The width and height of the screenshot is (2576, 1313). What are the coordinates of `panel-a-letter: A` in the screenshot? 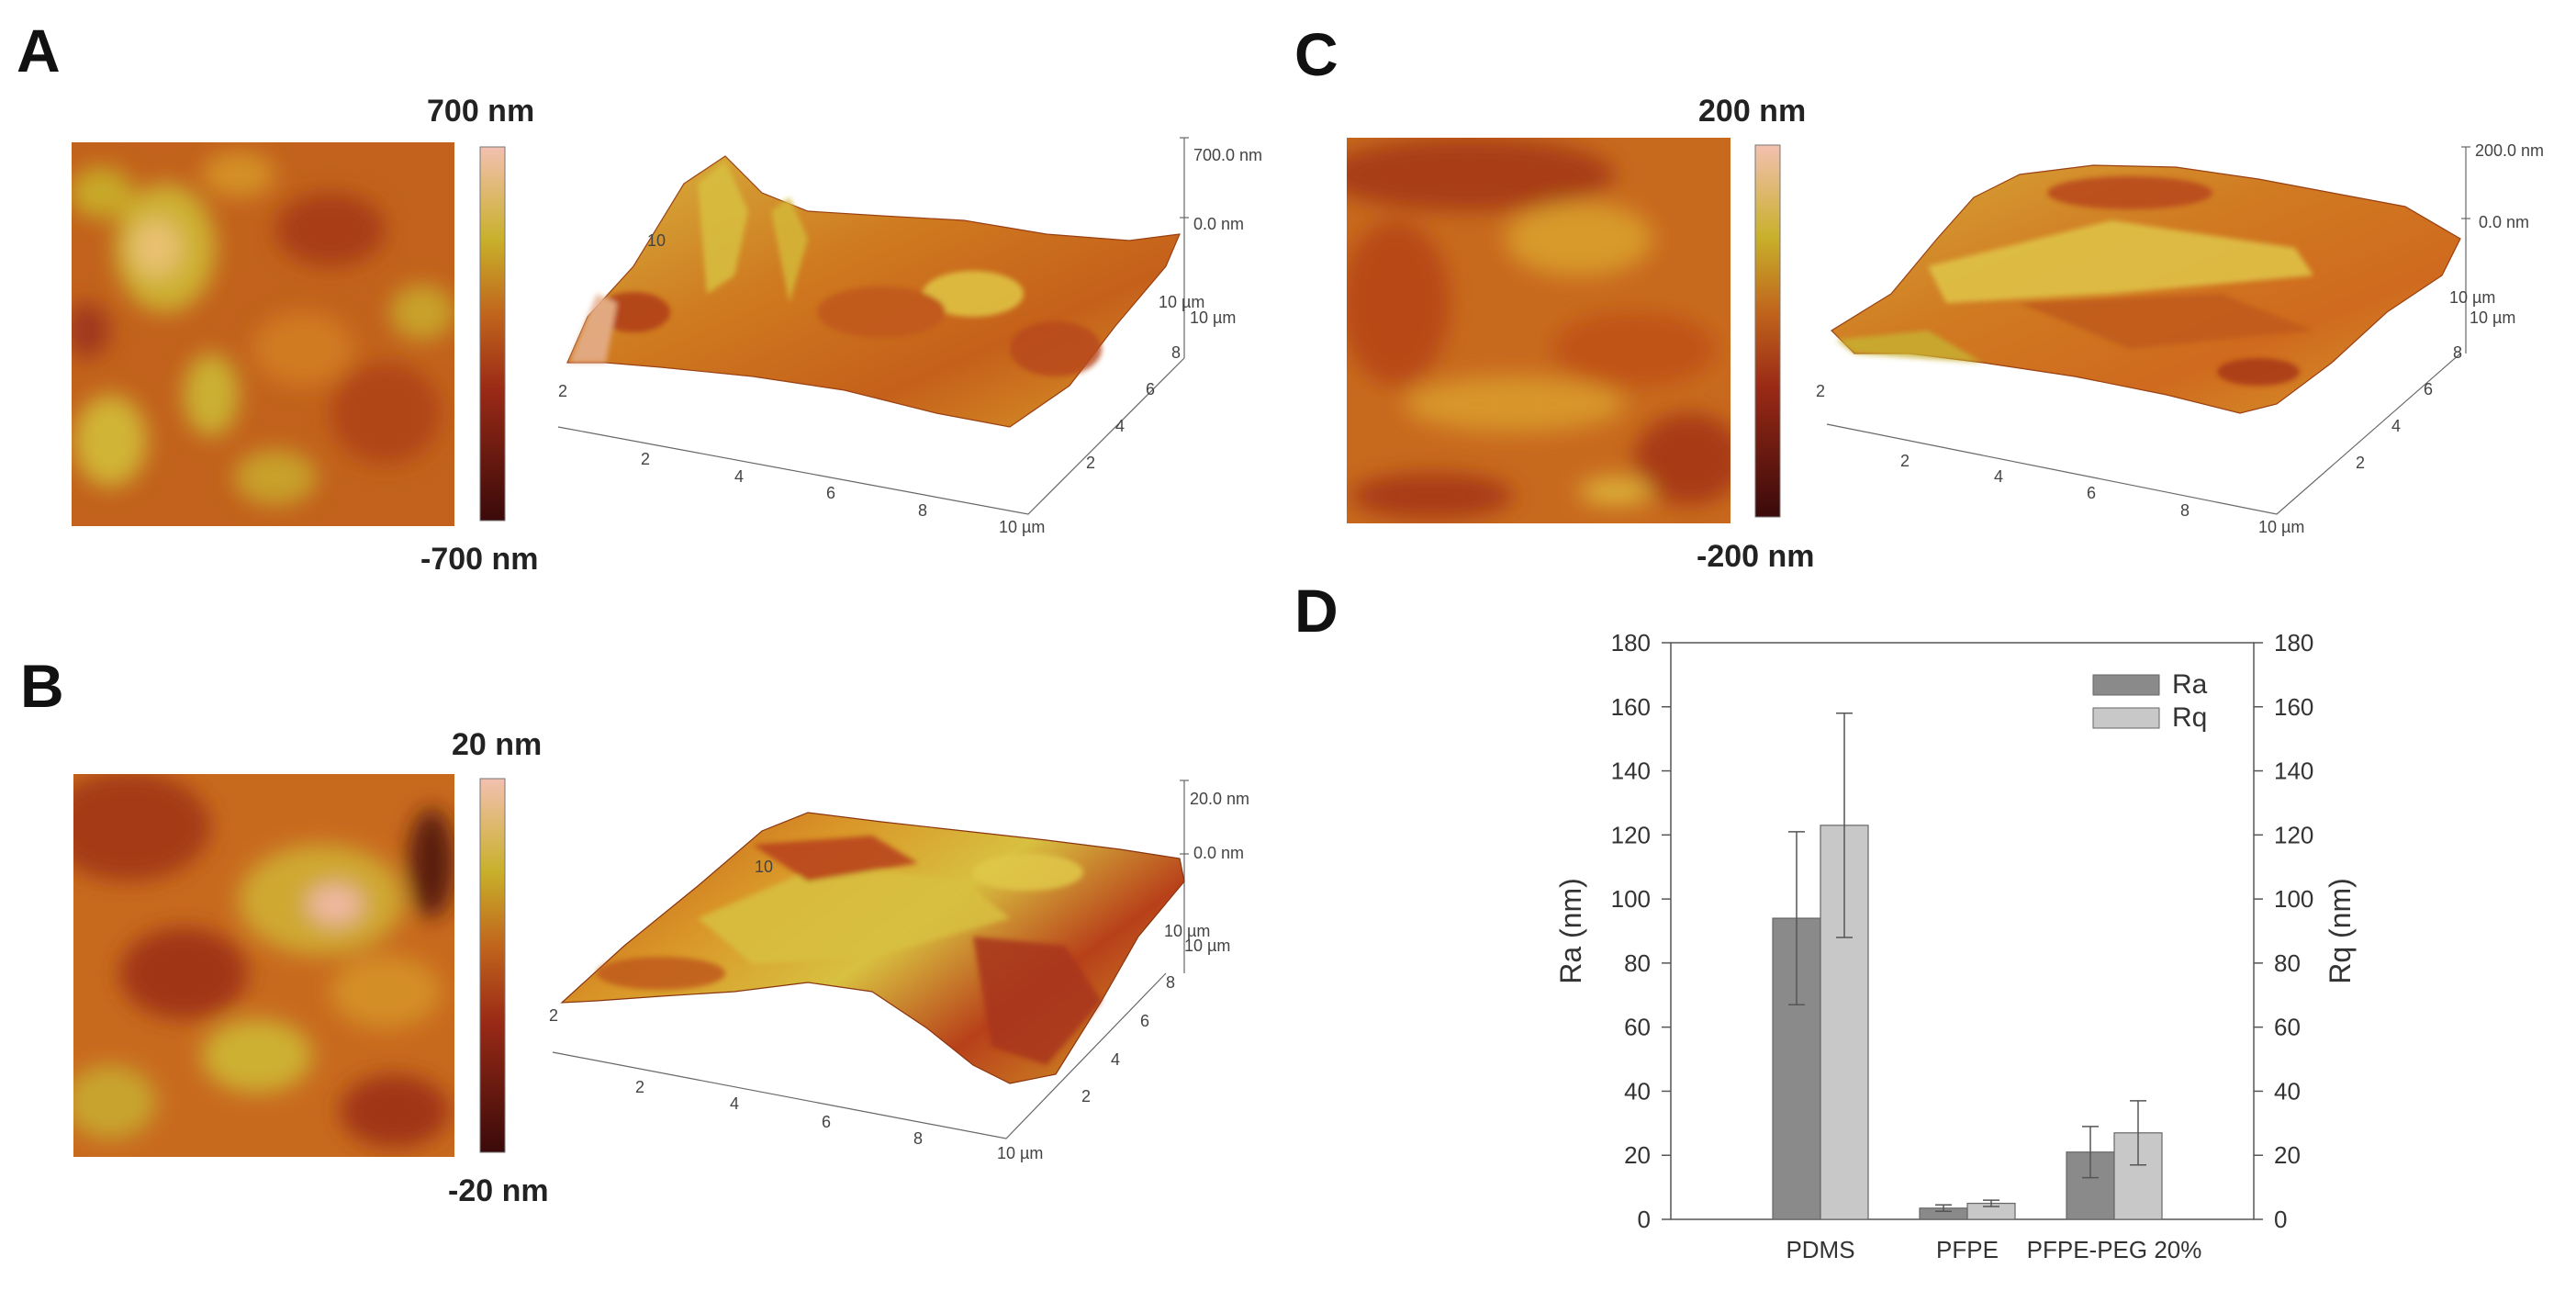 It's located at (39, 51).